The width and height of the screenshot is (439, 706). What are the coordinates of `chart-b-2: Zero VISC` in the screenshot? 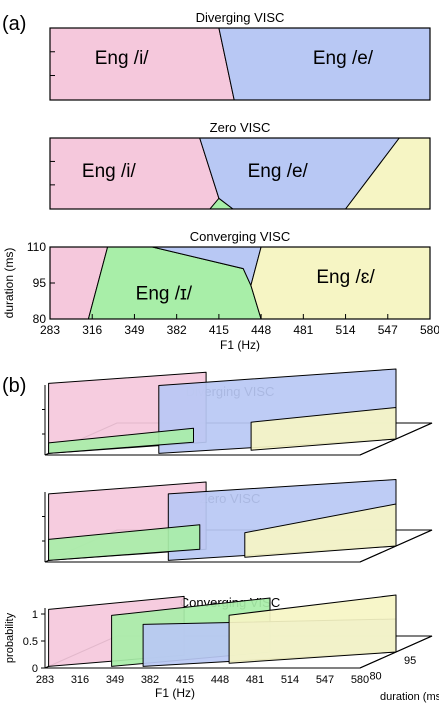 It's located at (237, 521).